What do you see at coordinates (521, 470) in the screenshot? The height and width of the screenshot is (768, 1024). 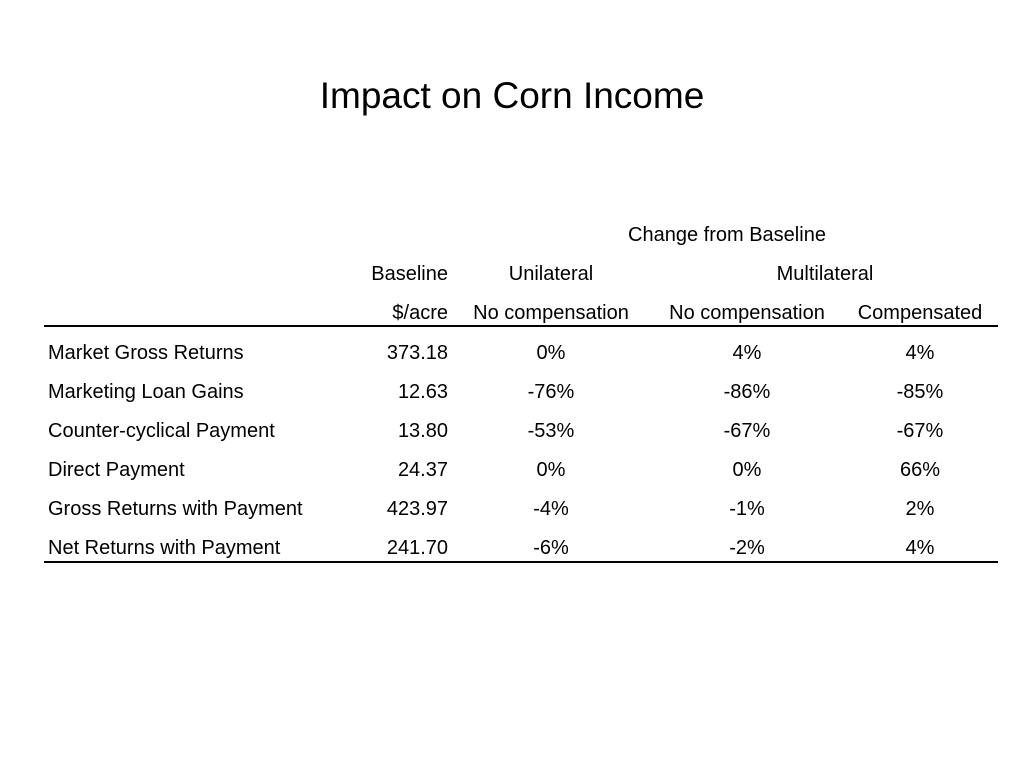 I see `table-row: Direct Payment 24.37 0% 0% 66%` at bounding box center [521, 470].